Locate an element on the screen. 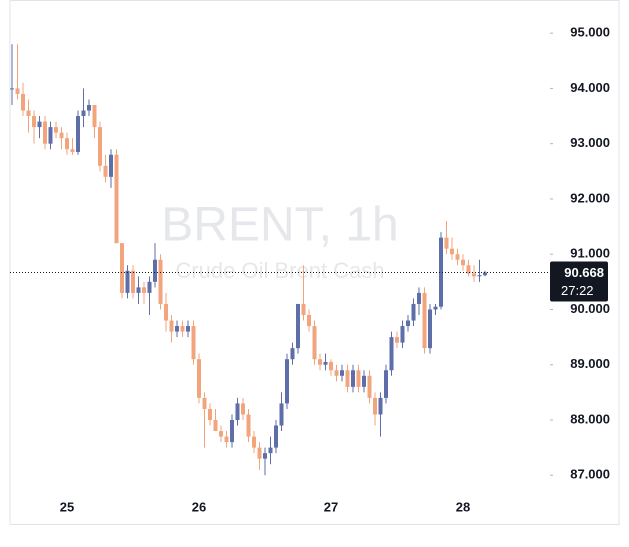  countdown-label: 27:22 is located at coordinates (577, 290).